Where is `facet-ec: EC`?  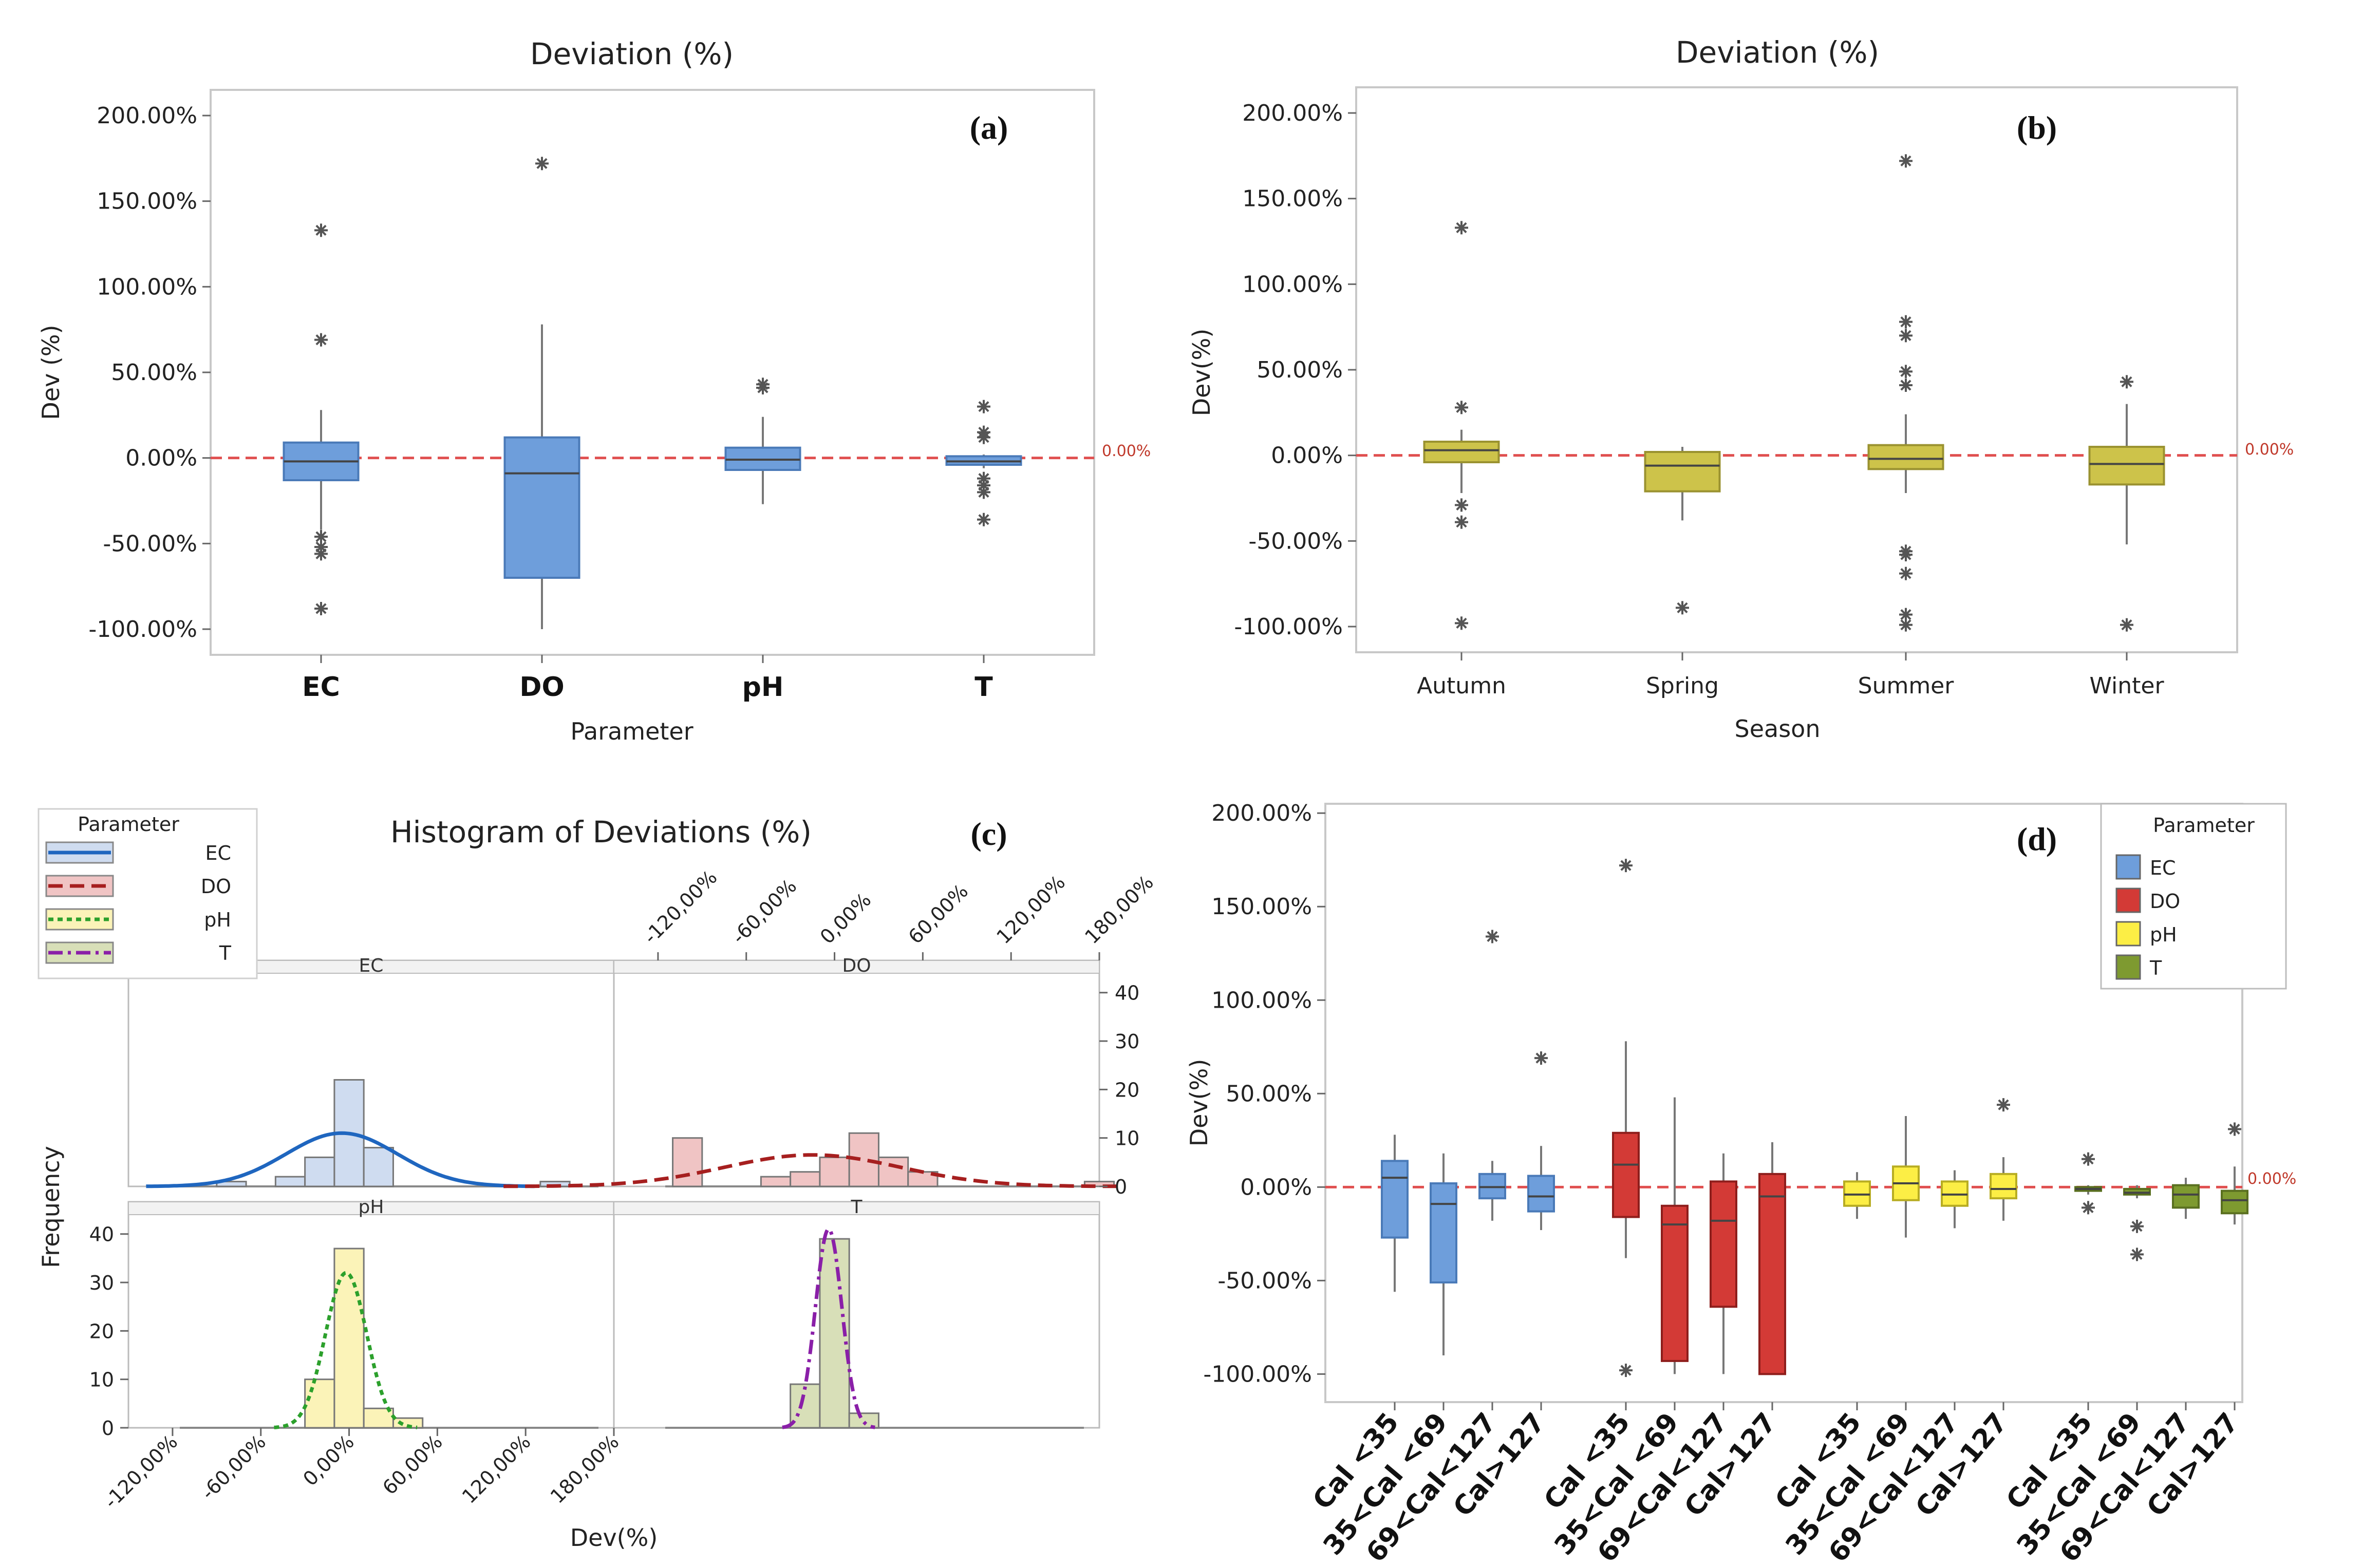 facet-ec: EC is located at coordinates (371, 1071).